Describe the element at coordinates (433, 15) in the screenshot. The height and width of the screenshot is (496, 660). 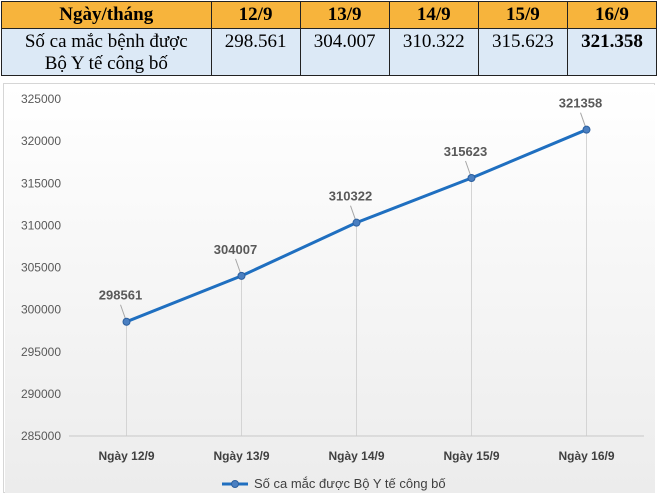
I see `header-date-cell: 14/9` at that location.